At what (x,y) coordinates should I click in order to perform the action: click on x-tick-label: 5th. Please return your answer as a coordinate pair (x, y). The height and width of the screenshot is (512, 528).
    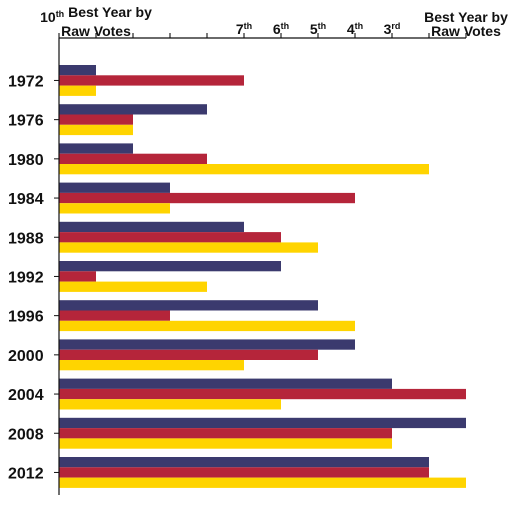
    Looking at the image, I should click on (318, 29).